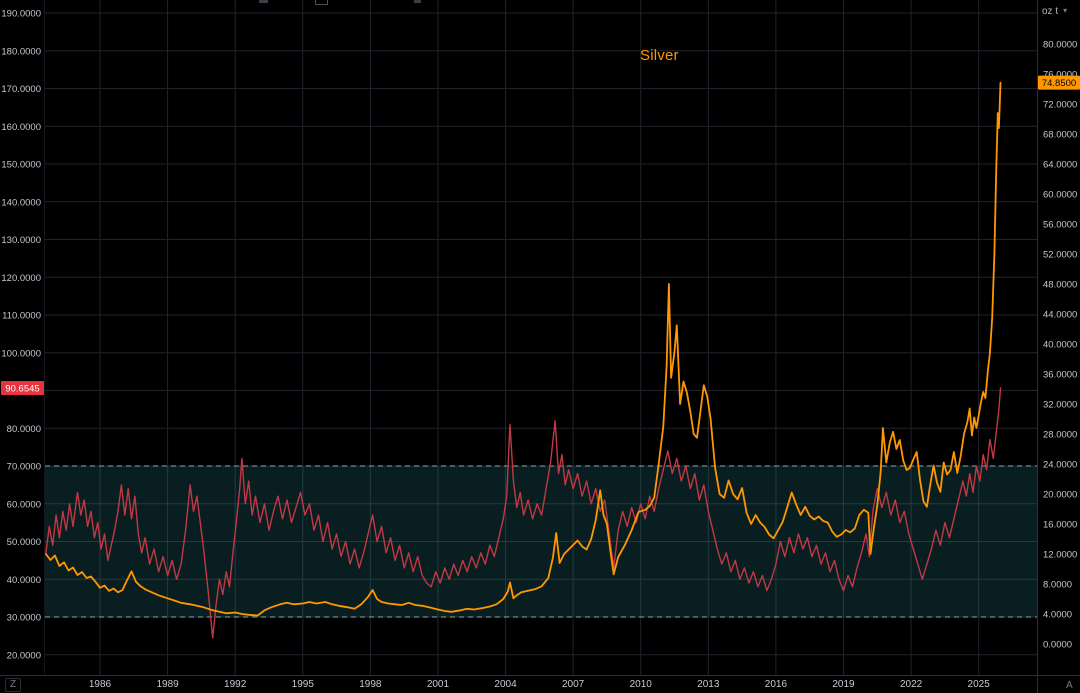  Describe the element at coordinates (24, 467) in the screenshot. I see `left-axis-label: 70.0000` at that location.